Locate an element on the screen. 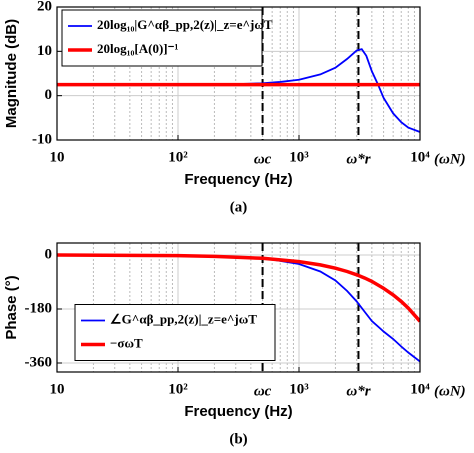 Image resolution: width=474 pixels, height=453 pixels. y-tick-label: -360 is located at coordinates (39, 362).